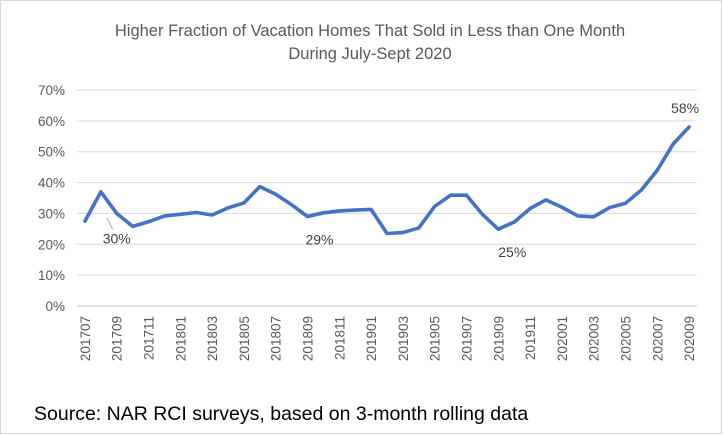 The height and width of the screenshot is (436, 724). What do you see at coordinates (530, 338) in the screenshot?
I see `x-tick-label: 201911` at bounding box center [530, 338].